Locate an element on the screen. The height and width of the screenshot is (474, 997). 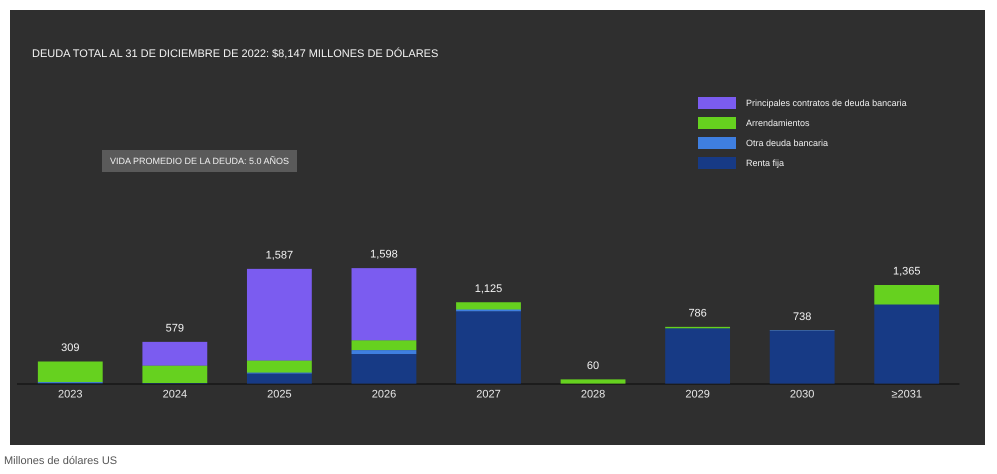
x-tick-label: 2023 is located at coordinates (70, 394).